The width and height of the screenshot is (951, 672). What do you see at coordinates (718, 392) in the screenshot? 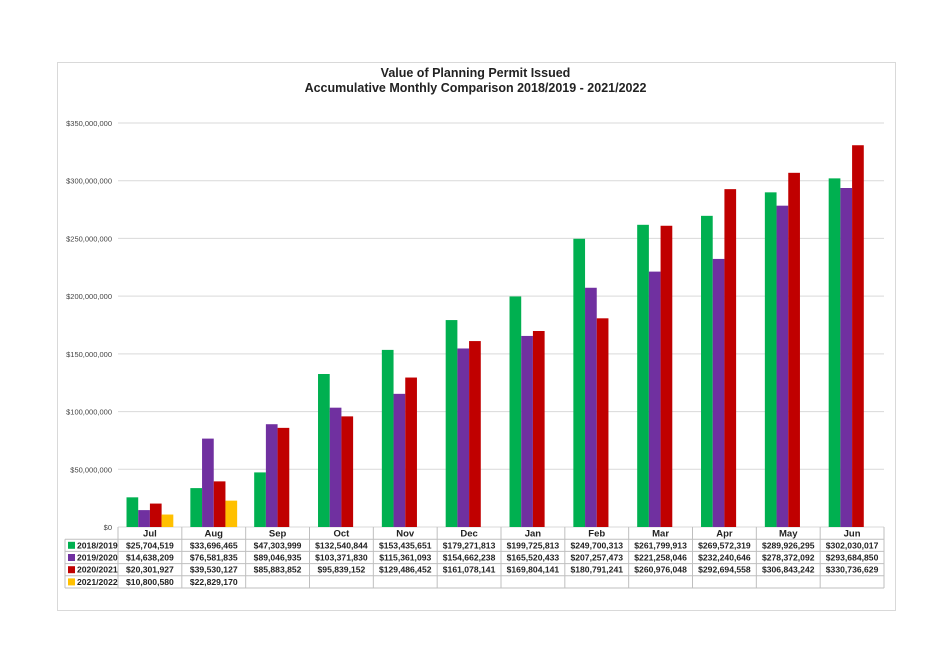
I see `bar-2019-2020-apr` at bounding box center [718, 392].